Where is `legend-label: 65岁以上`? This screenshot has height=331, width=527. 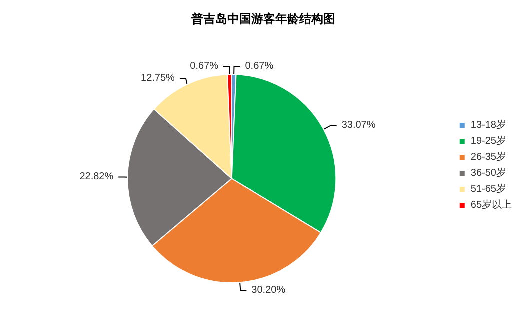 legend-label: 65岁以上 is located at coordinates (491, 205).